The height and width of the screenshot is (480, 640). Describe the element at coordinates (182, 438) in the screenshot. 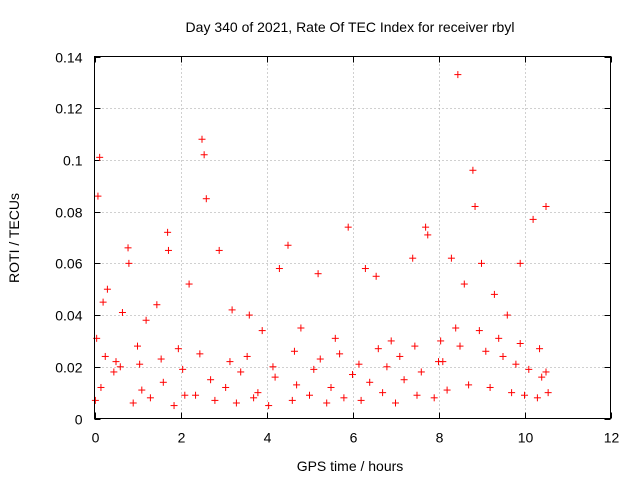

I see `x-tick-label-2: 2` at that location.